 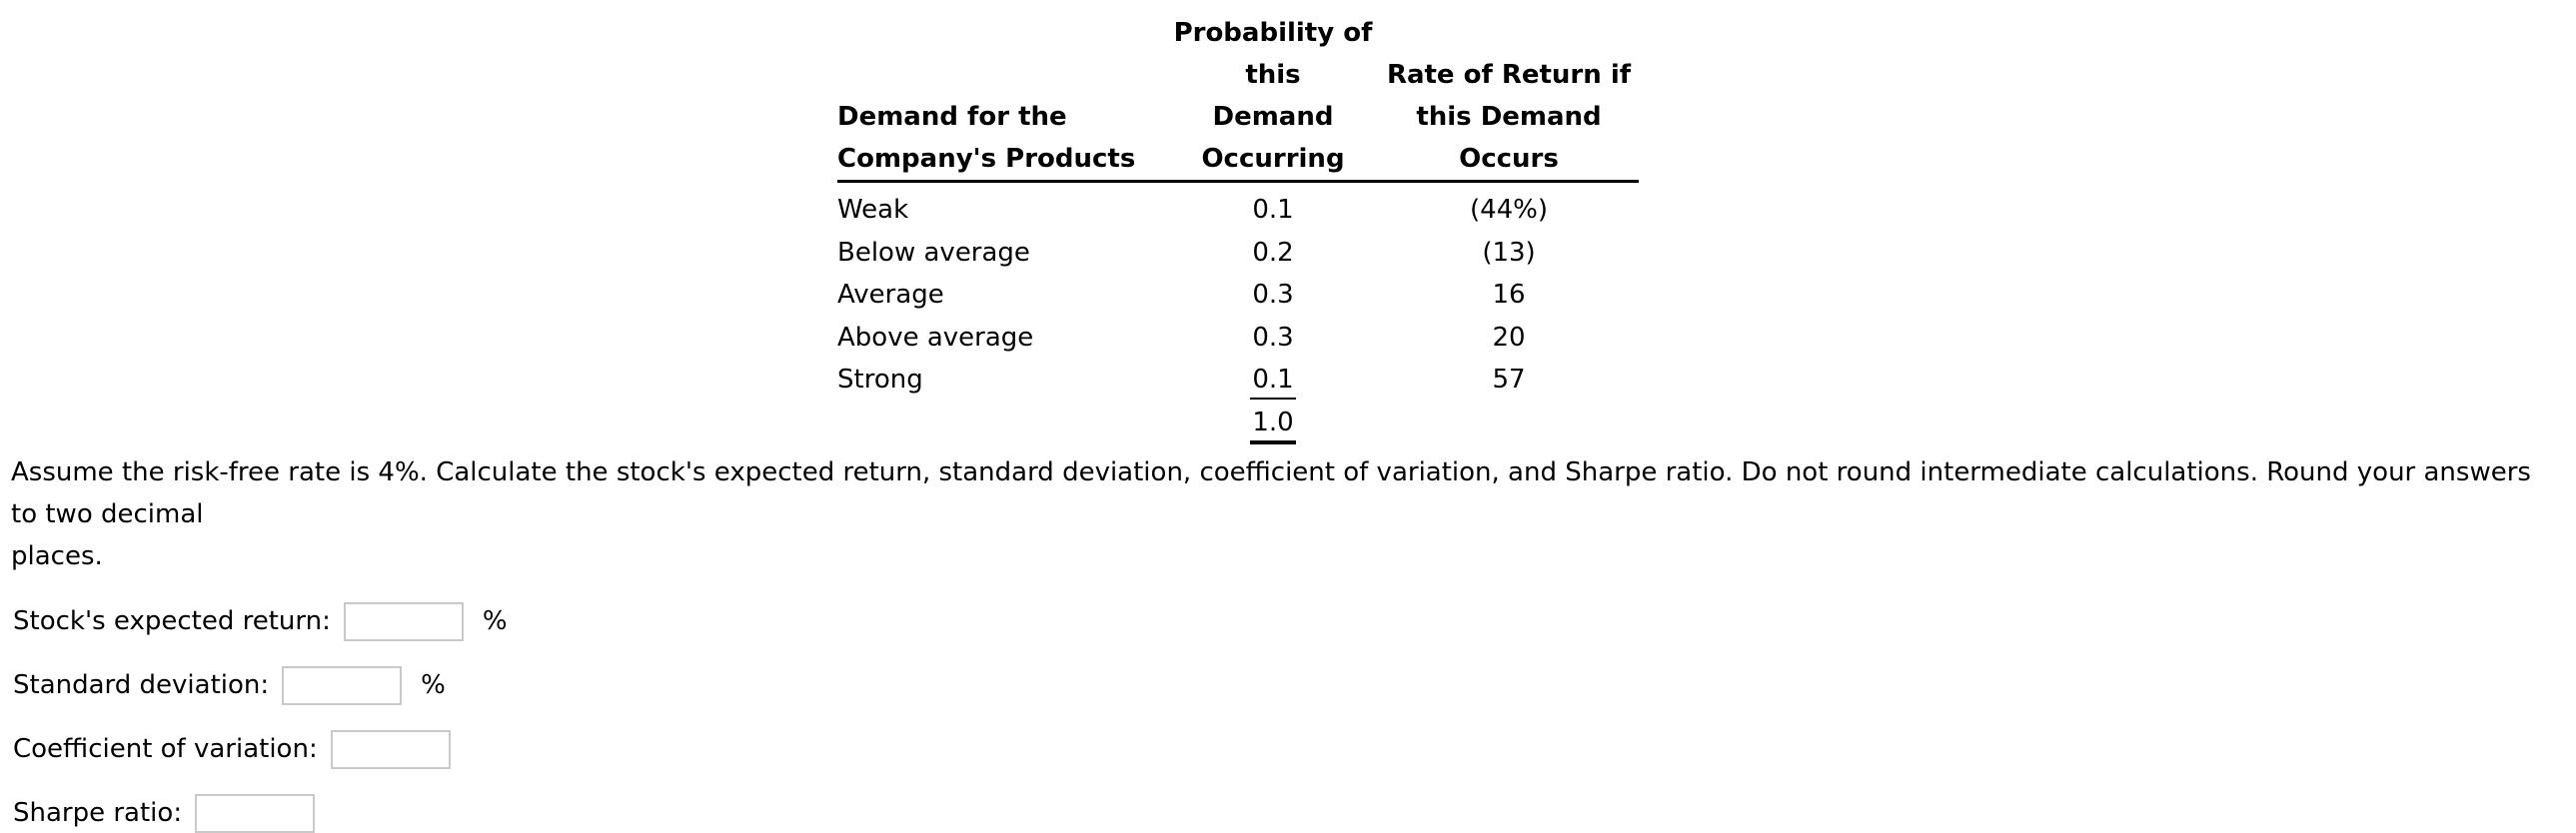 What do you see at coordinates (390, 749) in the screenshot?
I see `coefficient-of-variation-input` at bounding box center [390, 749].